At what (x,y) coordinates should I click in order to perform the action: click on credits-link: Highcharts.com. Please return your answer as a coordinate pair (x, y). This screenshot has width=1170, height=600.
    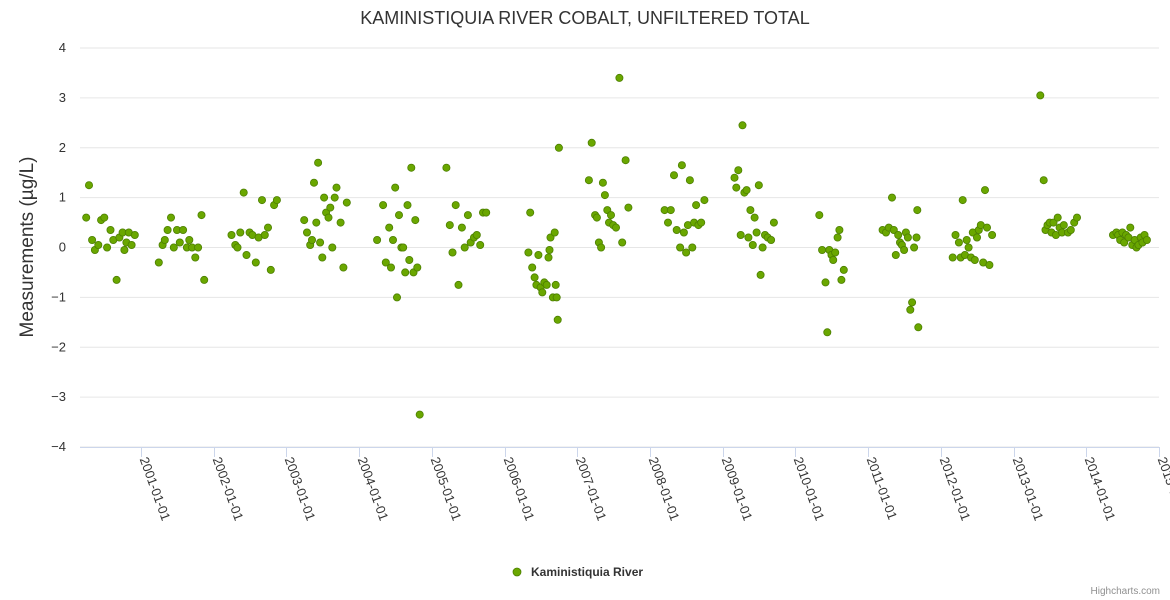
    Looking at the image, I should click on (1125, 591).